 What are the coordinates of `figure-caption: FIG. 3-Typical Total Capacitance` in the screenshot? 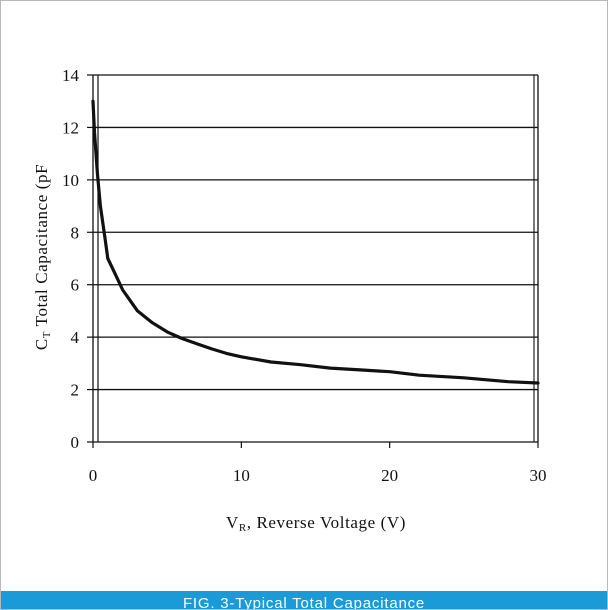 It's located at (304, 600).